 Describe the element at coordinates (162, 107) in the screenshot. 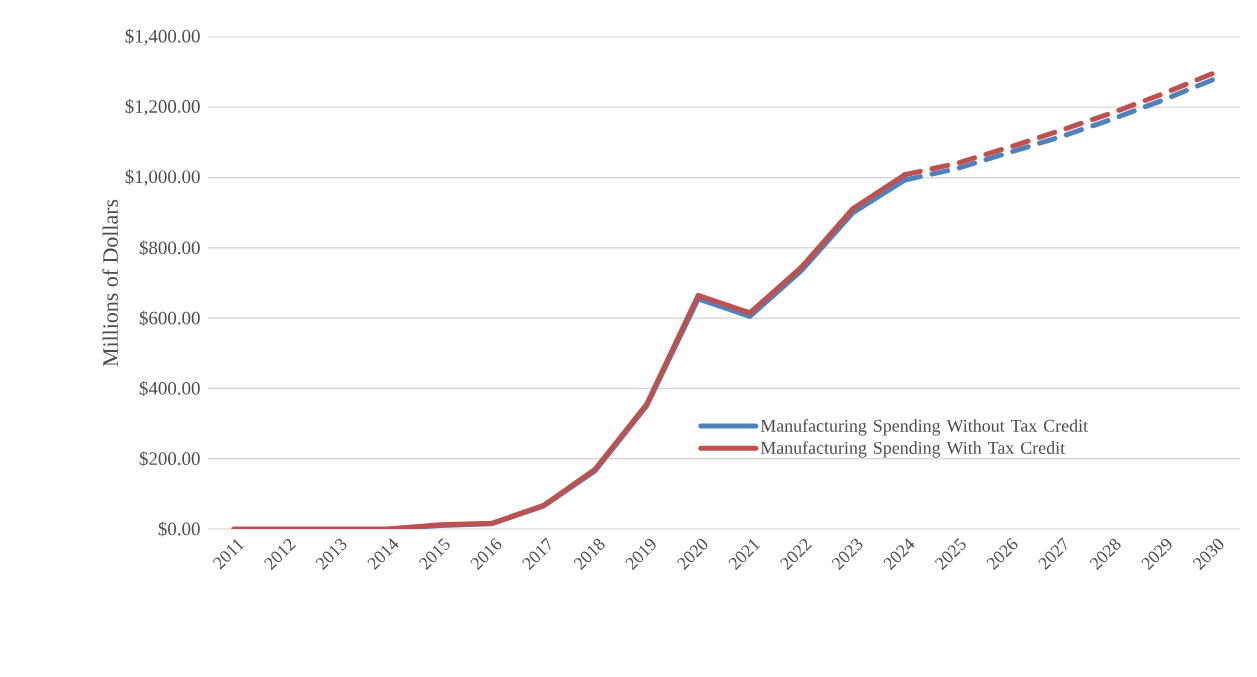

I see `y-tick-label: $1,200.00` at that location.